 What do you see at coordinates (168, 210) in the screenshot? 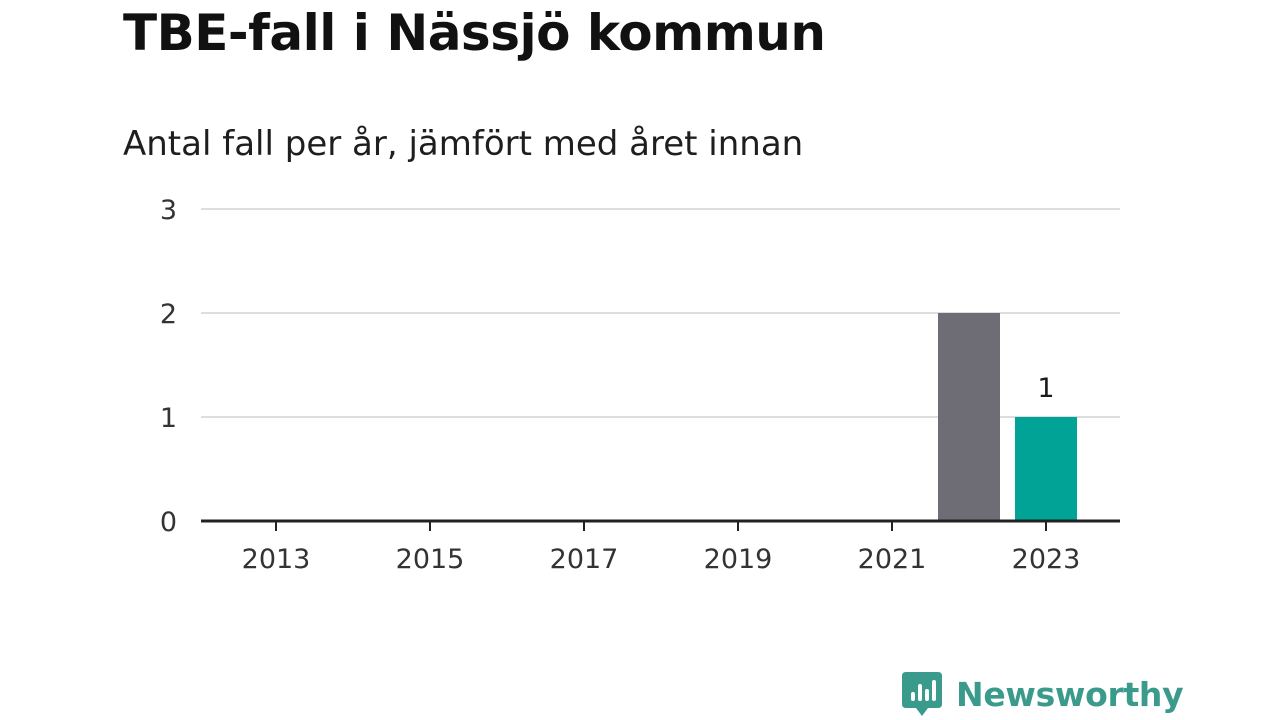
I see `y-tick-label: 3` at bounding box center [168, 210].